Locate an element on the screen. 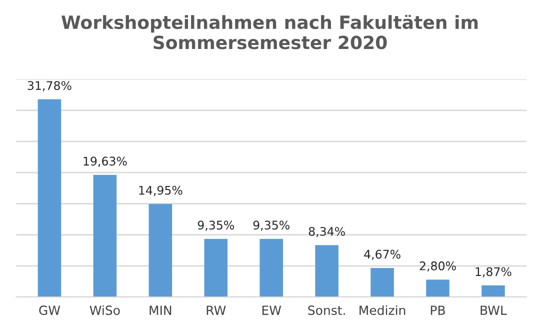 This screenshot has width=540, height=330. data-label: 4,67% is located at coordinates (382, 255).